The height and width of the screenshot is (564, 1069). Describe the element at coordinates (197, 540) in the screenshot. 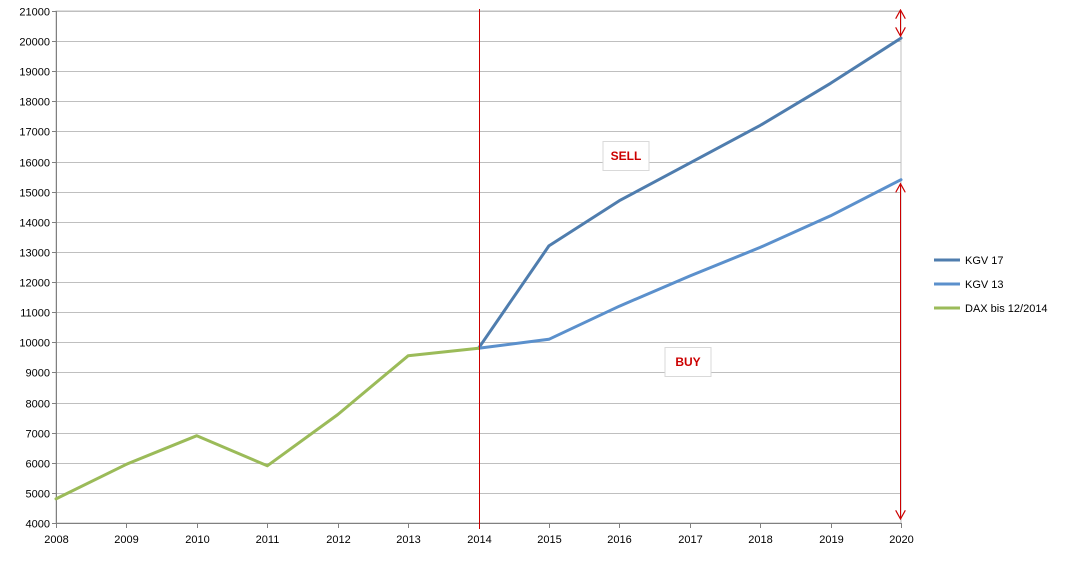

I see `x-tick-label: 2010` at that location.